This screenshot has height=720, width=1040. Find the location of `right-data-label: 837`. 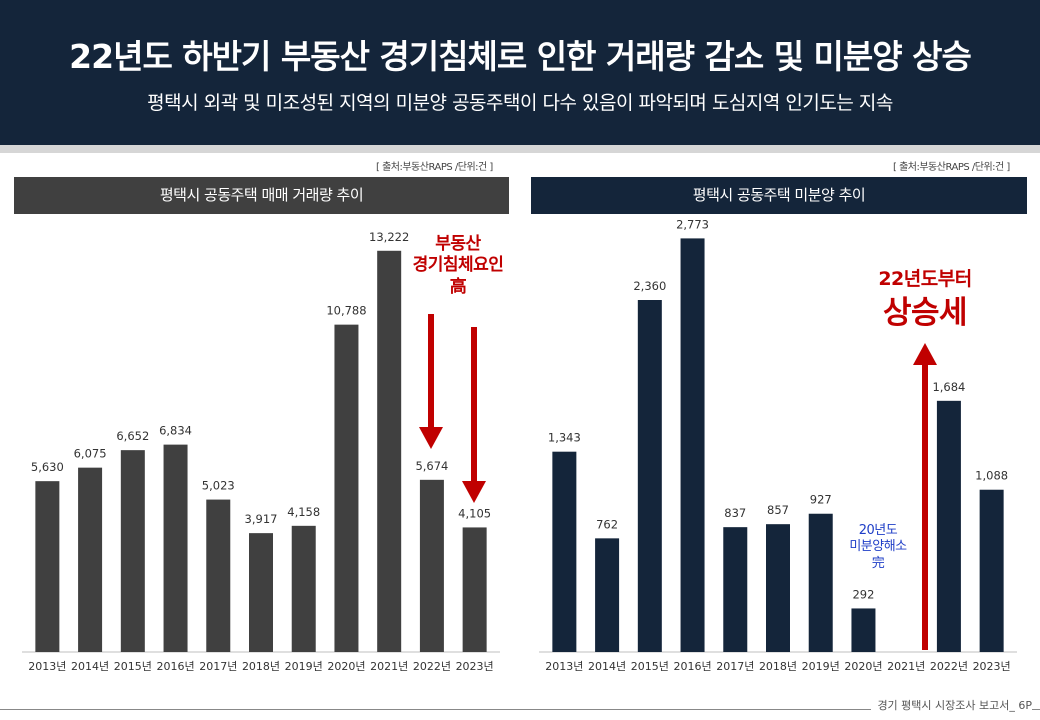

right-data-label: 837 is located at coordinates (735, 513).